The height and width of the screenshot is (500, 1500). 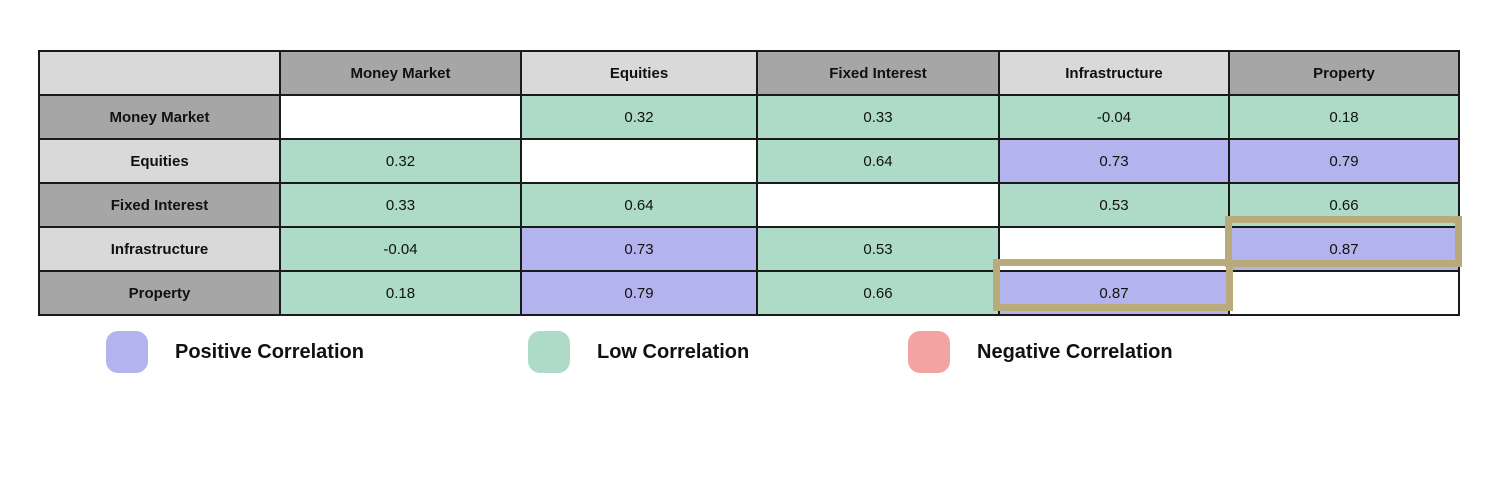 What do you see at coordinates (673, 351) in the screenshot?
I see `legend-label: Low Correlation` at bounding box center [673, 351].